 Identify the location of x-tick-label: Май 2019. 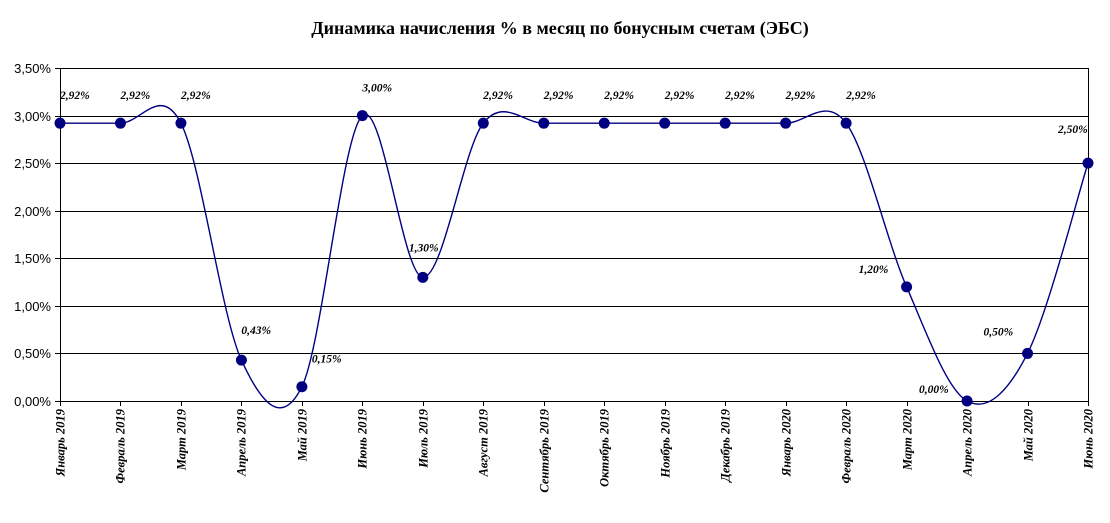
(303, 435).